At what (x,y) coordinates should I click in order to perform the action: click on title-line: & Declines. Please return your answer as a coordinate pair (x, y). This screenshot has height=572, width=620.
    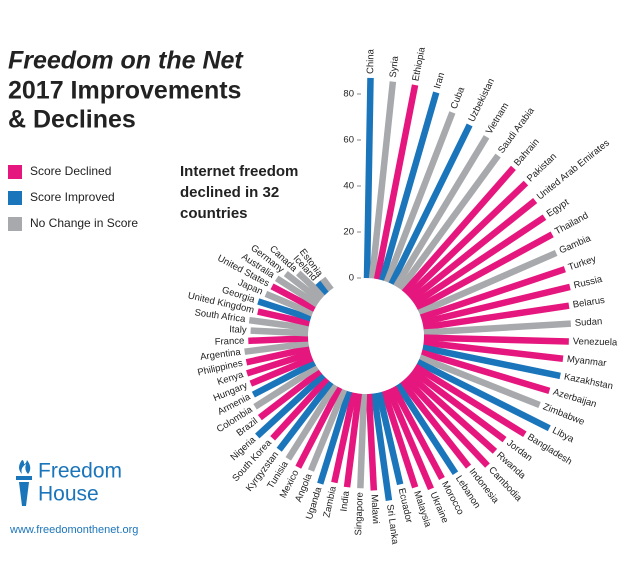
    Looking at the image, I should click on (72, 120).